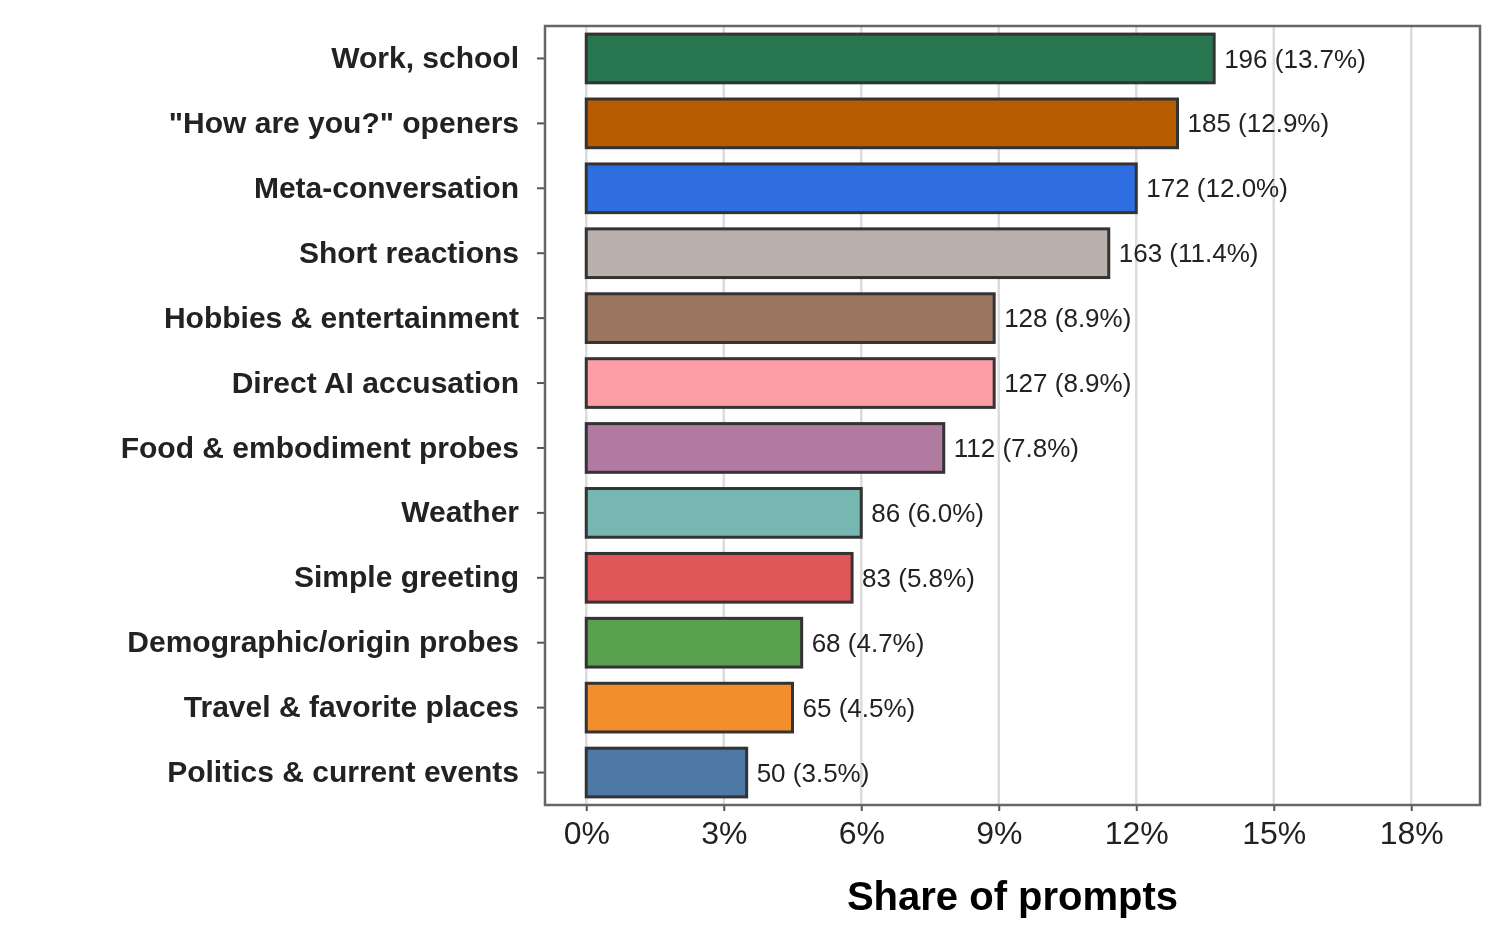 This screenshot has width=1507, height=928. What do you see at coordinates (323, 642) in the screenshot?
I see `y-tick-label: Demographic/origin probes` at bounding box center [323, 642].